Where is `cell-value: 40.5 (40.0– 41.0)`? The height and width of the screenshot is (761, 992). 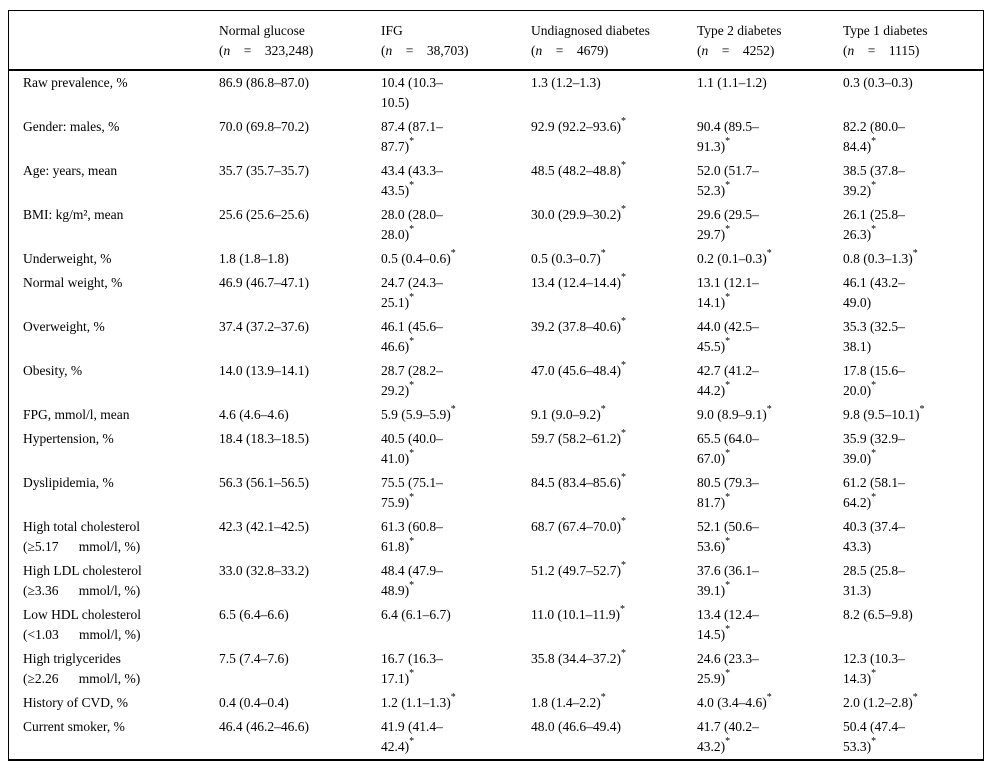
cell-value: 40.5 (40.0– 41.0) is located at coordinates (412, 448).